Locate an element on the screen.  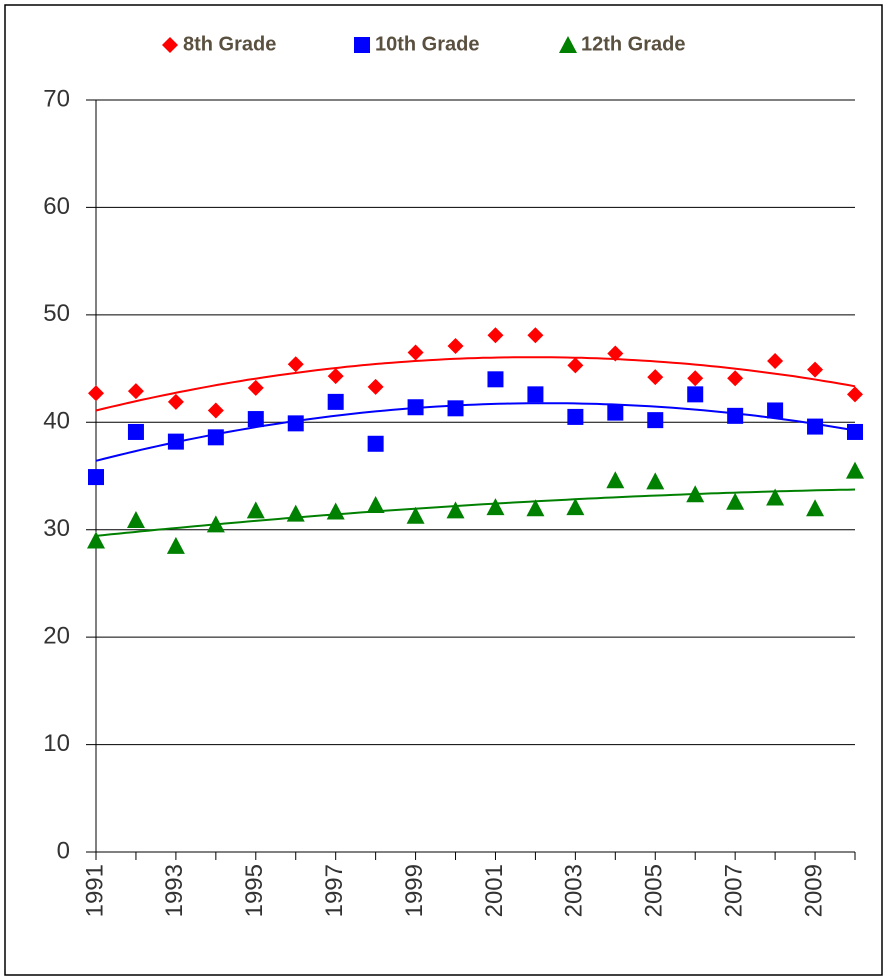
y-tick-label: 30 is located at coordinates (56, 528).